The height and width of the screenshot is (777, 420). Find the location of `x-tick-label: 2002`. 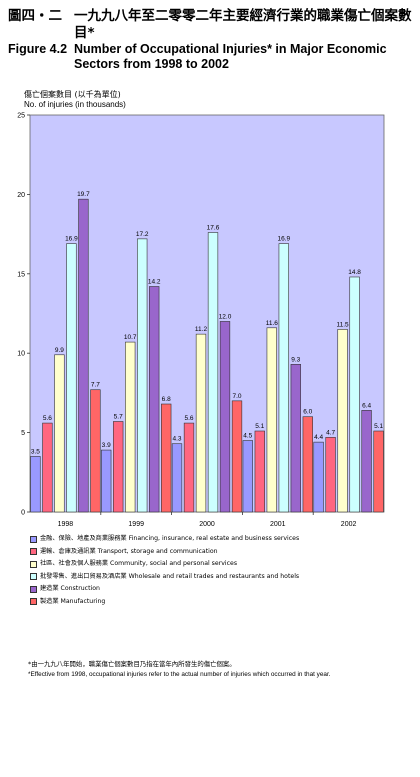

x-tick-label: 2002 is located at coordinates (349, 524).